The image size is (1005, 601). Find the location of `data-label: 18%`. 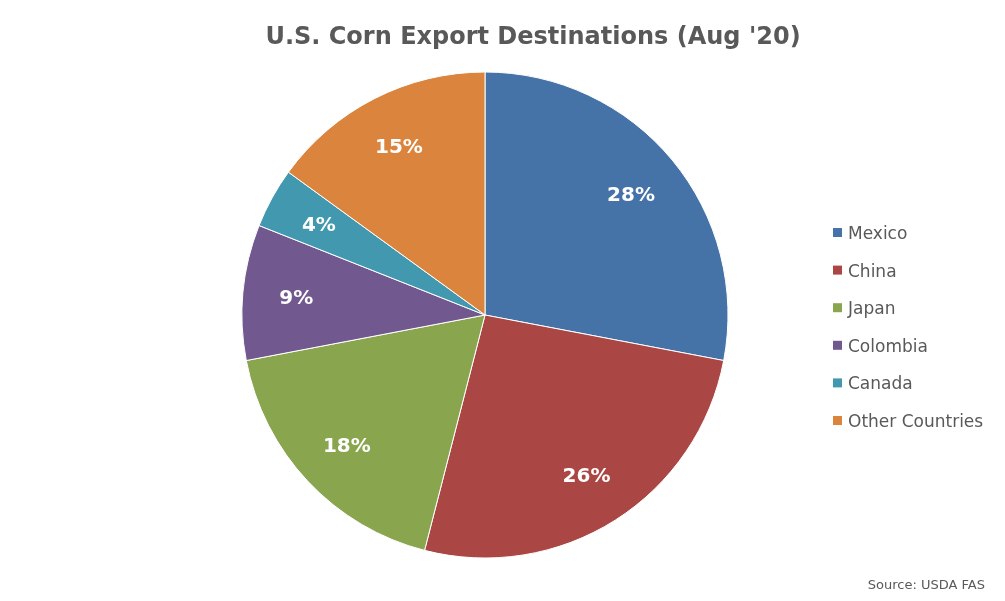

data-label: 18% is located at coordinates (346, 444).